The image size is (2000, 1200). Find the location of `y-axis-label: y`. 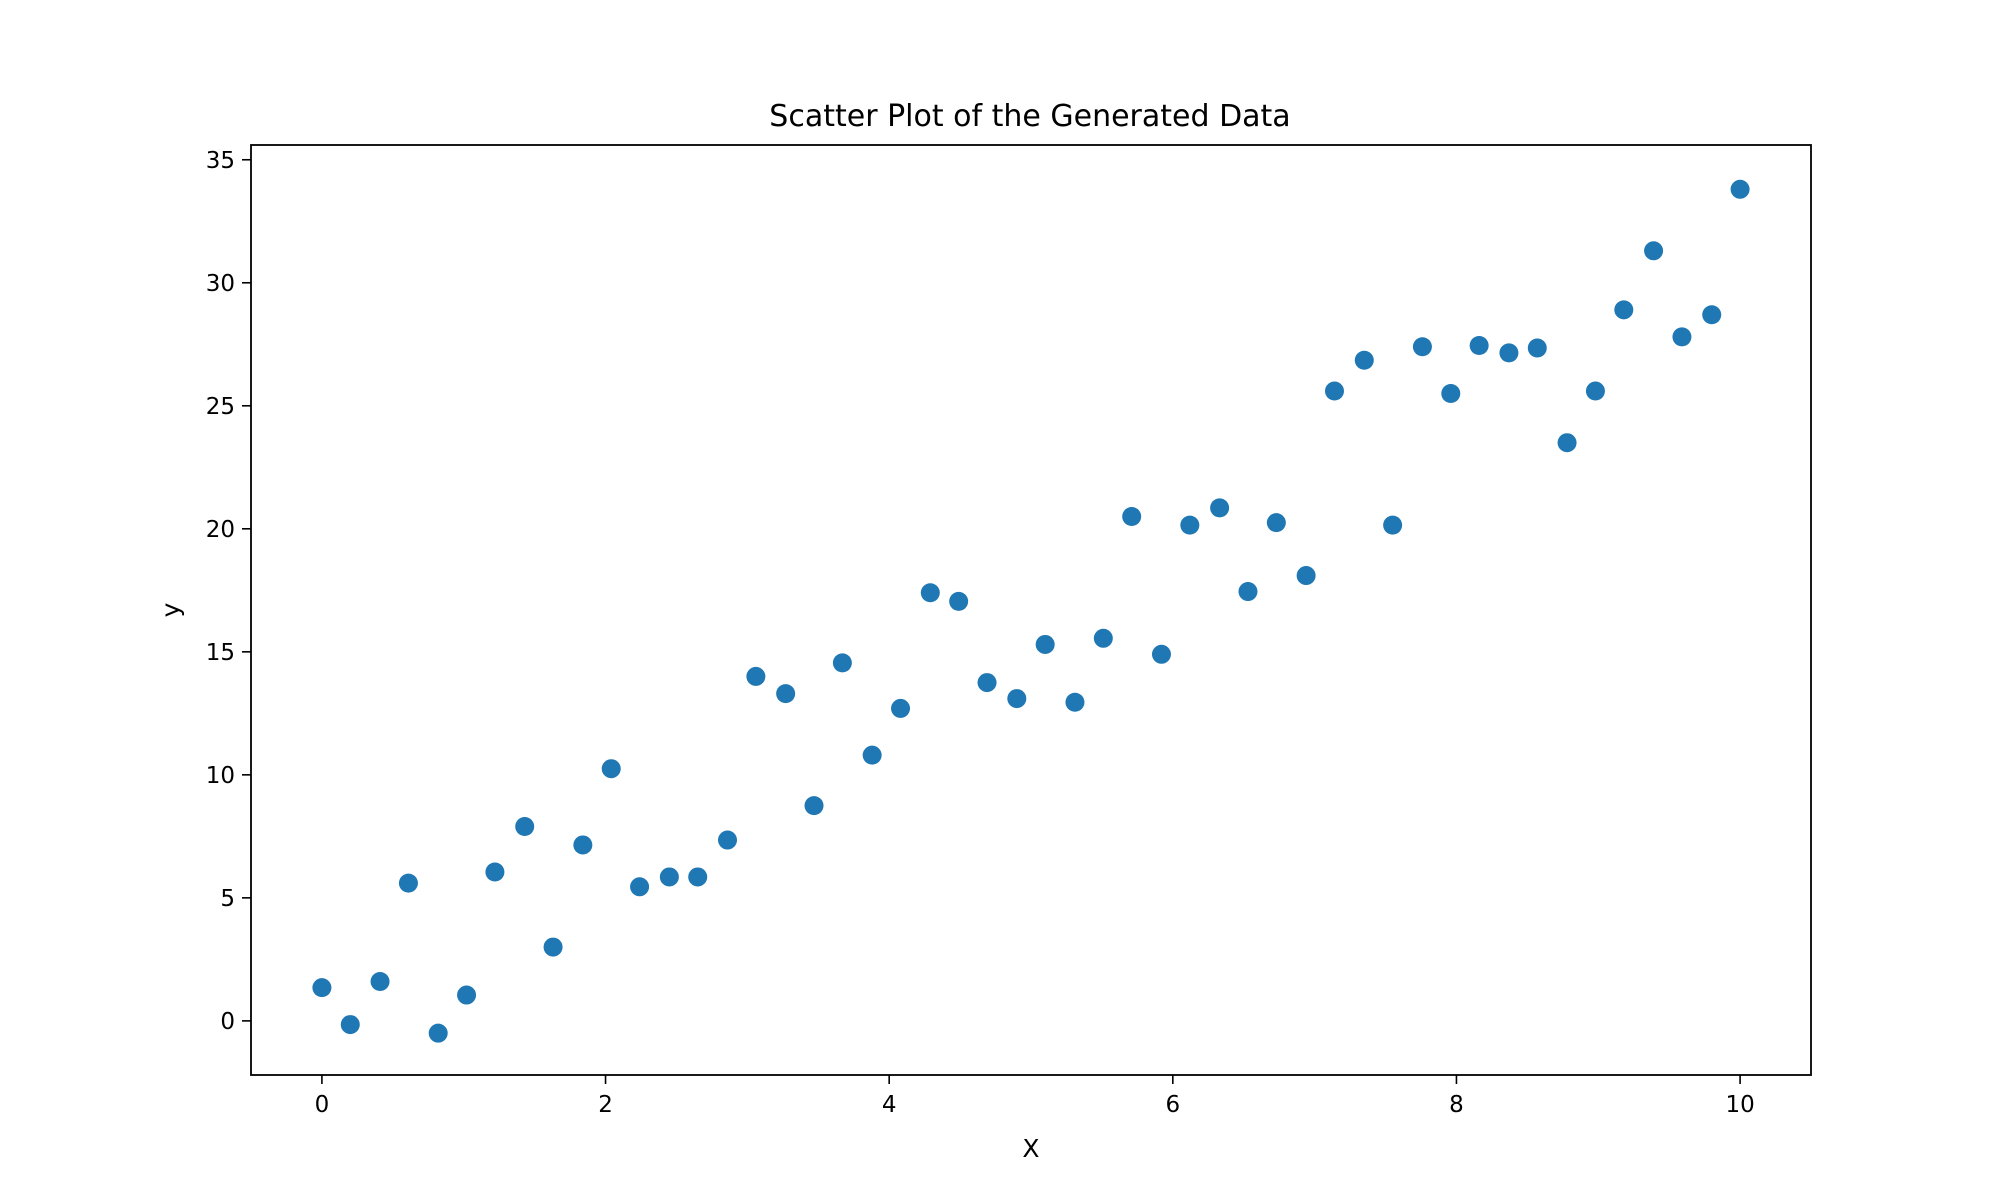

y-axis-label: y is located at coordinates (170, 609).